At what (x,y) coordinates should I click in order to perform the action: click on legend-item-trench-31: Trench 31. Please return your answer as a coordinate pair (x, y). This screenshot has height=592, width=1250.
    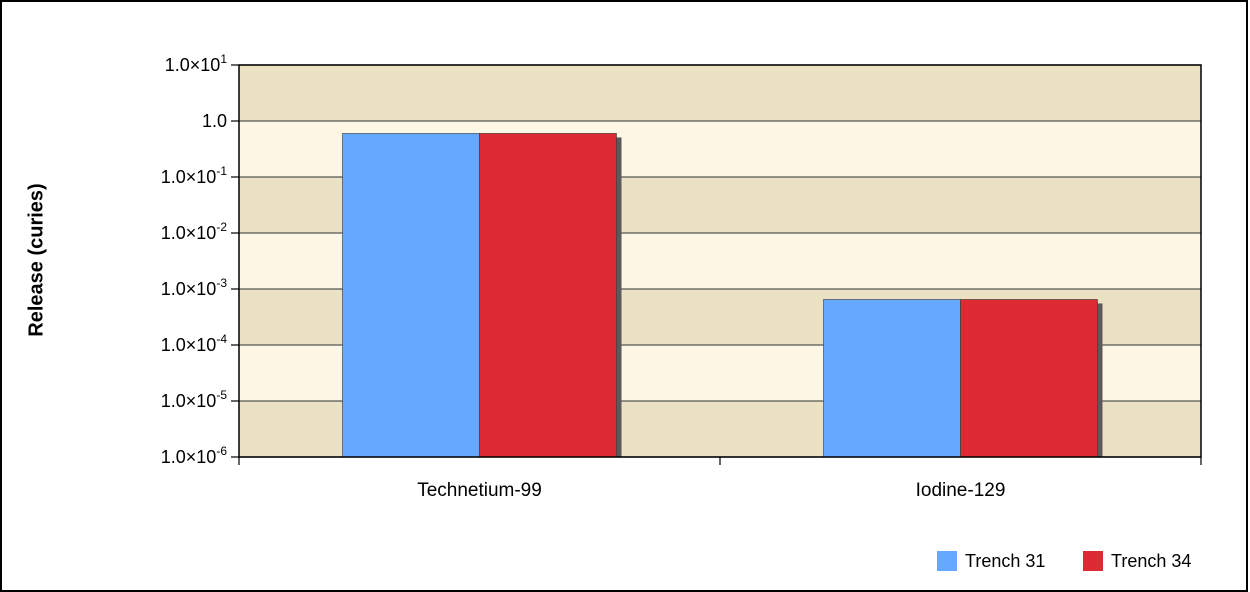
    Looking at the image, I should click on (991, 561).